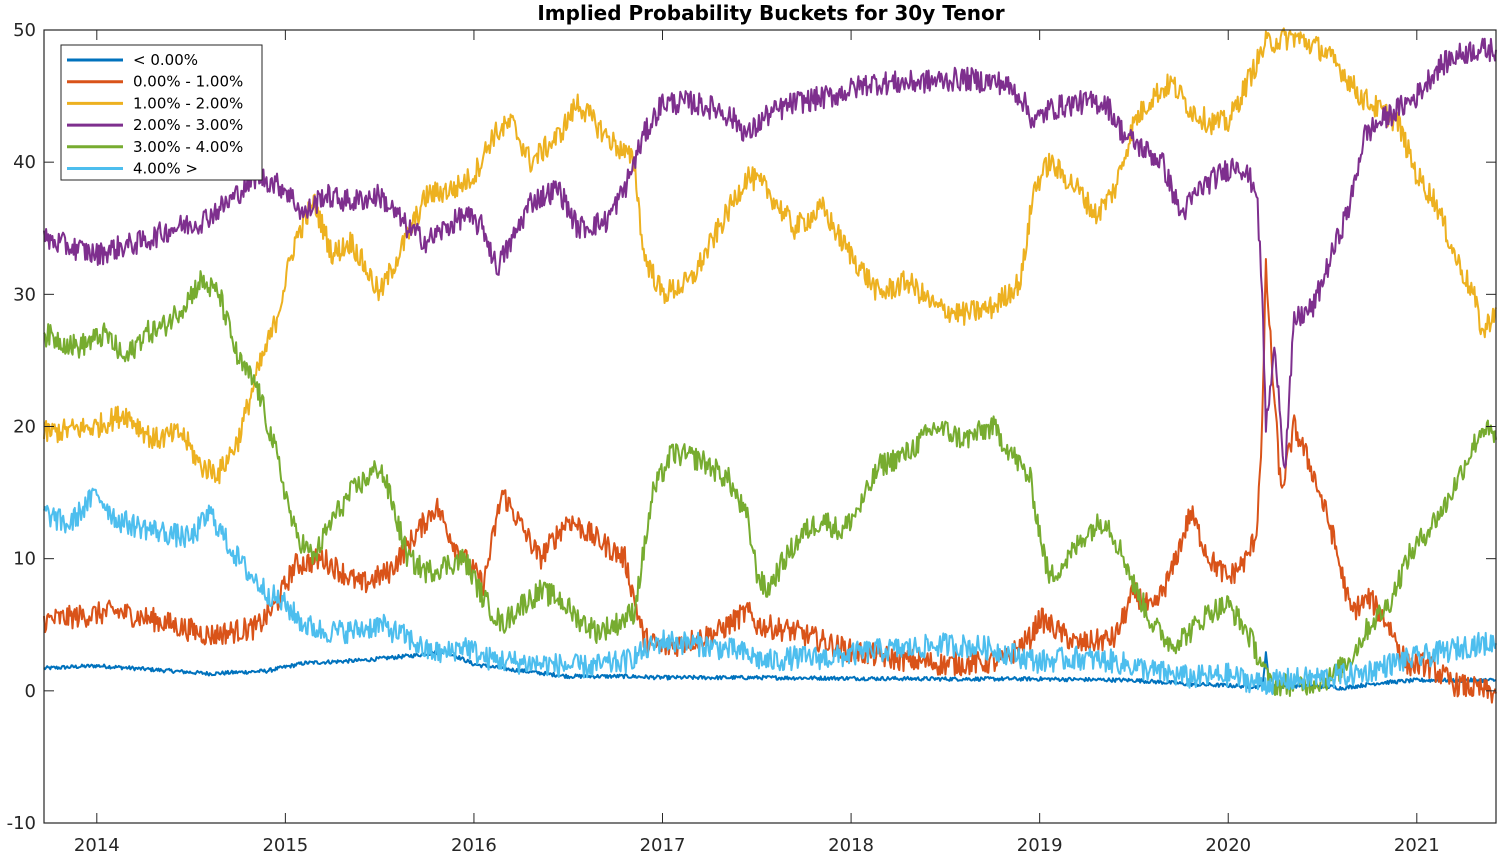 The image size is (1499, 855). What do you see at coordinates (165, 169) in the screenshot?
I see `legend-label: 4.00% >` at bounding box center [165, 169].